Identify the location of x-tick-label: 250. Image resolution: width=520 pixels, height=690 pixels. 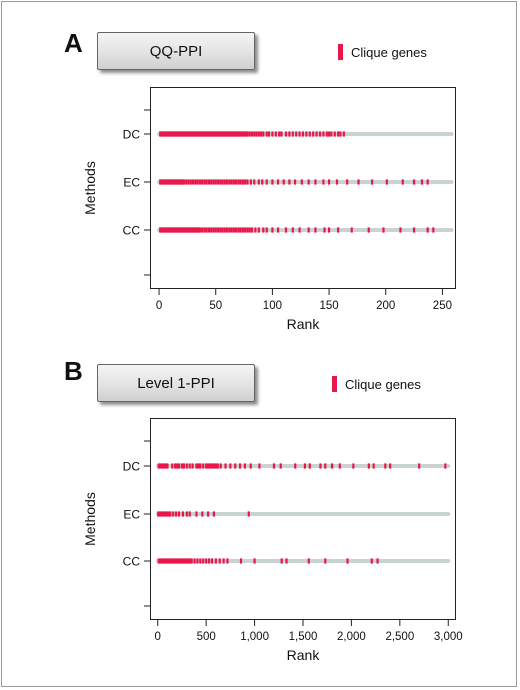
(442, 306).